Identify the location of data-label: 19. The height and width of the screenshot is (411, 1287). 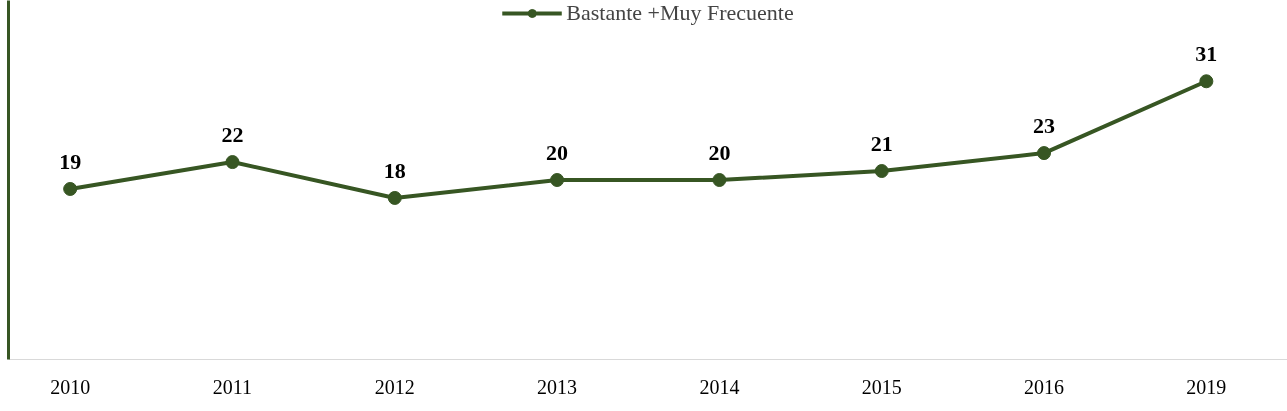
(70, 161).